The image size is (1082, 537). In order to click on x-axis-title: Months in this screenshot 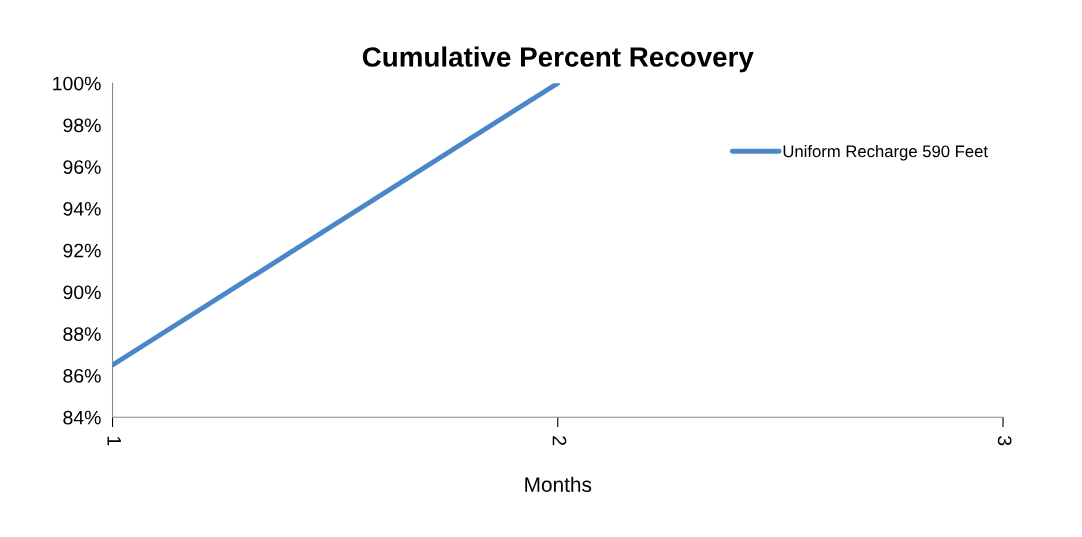, I will do `click(558, 484)`.